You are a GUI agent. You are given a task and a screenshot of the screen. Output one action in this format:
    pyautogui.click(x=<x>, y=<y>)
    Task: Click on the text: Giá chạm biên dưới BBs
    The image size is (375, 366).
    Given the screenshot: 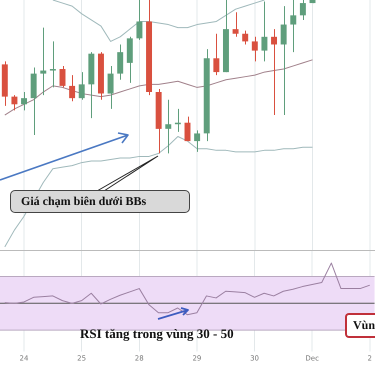 What is the action you would take?
    pyautogui.click(x=100, y=201)
    